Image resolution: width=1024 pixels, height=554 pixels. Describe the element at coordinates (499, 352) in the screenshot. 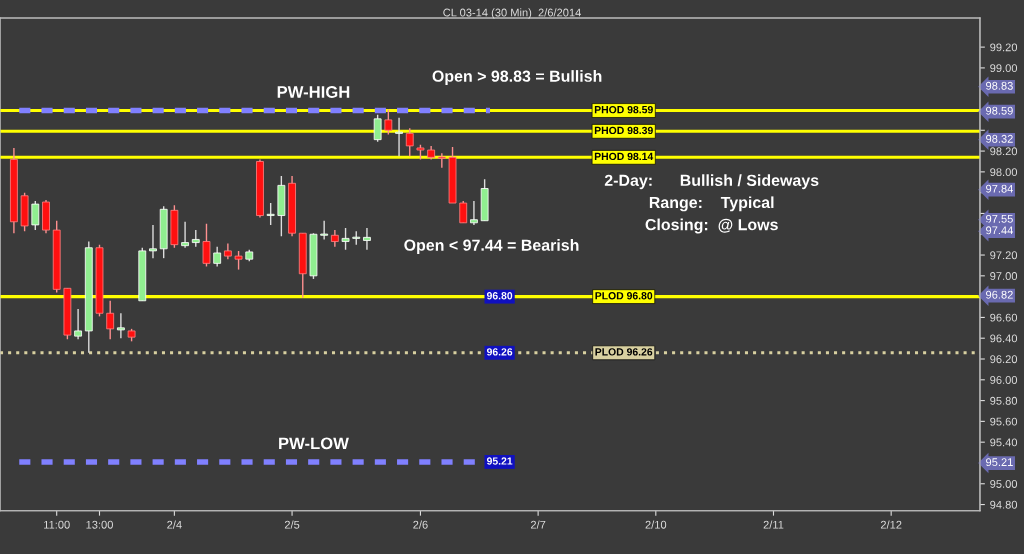

I see `annotation: 96.26` at that location.